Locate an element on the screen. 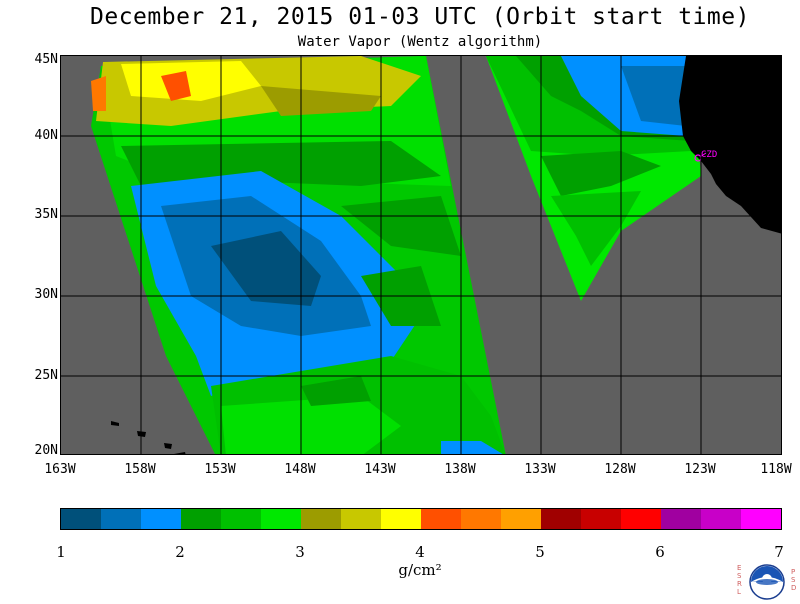 This screenshot has height=604, width=800. lon-label-143w: 143W is located at coordinates (380, 469).